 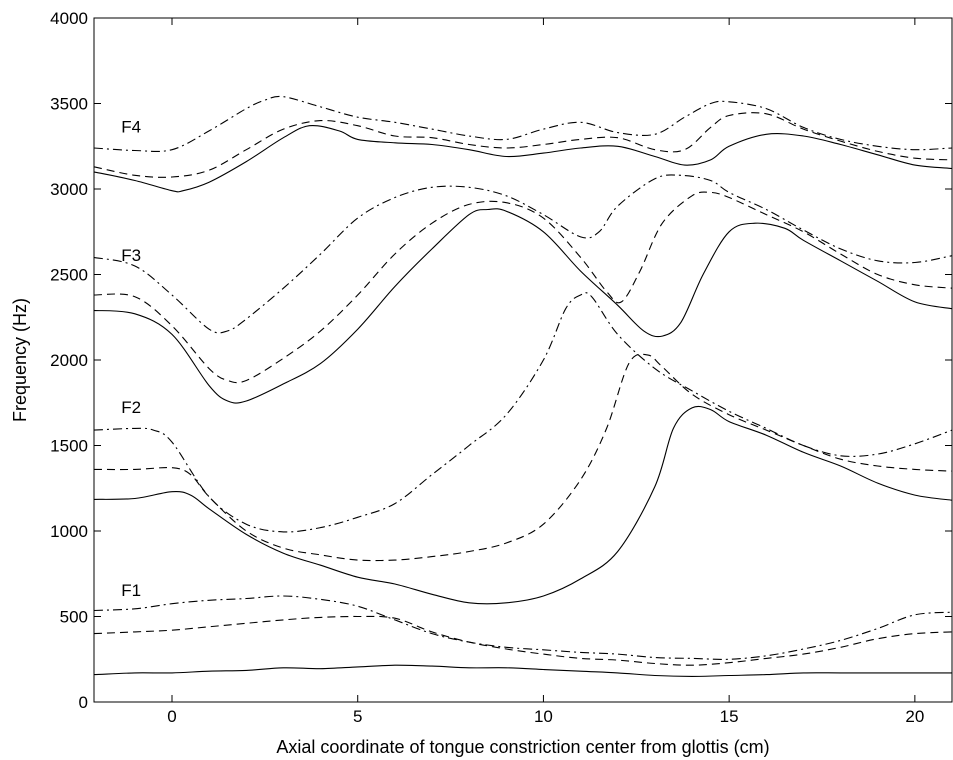 What do you see at coordinates (69, 531) in the screenshot?
I see `y-tick-label: 1000` at bounding box center [69, 531].